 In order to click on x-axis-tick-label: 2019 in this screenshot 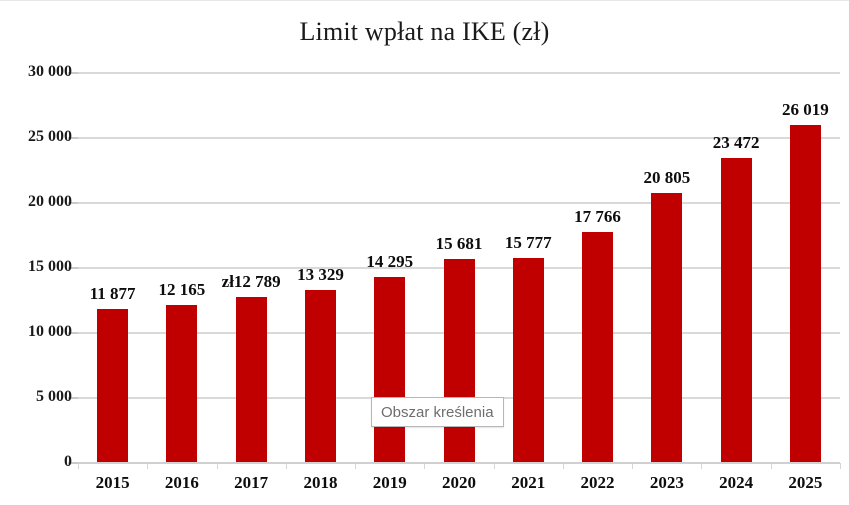, I will do `click(389, 482)`.